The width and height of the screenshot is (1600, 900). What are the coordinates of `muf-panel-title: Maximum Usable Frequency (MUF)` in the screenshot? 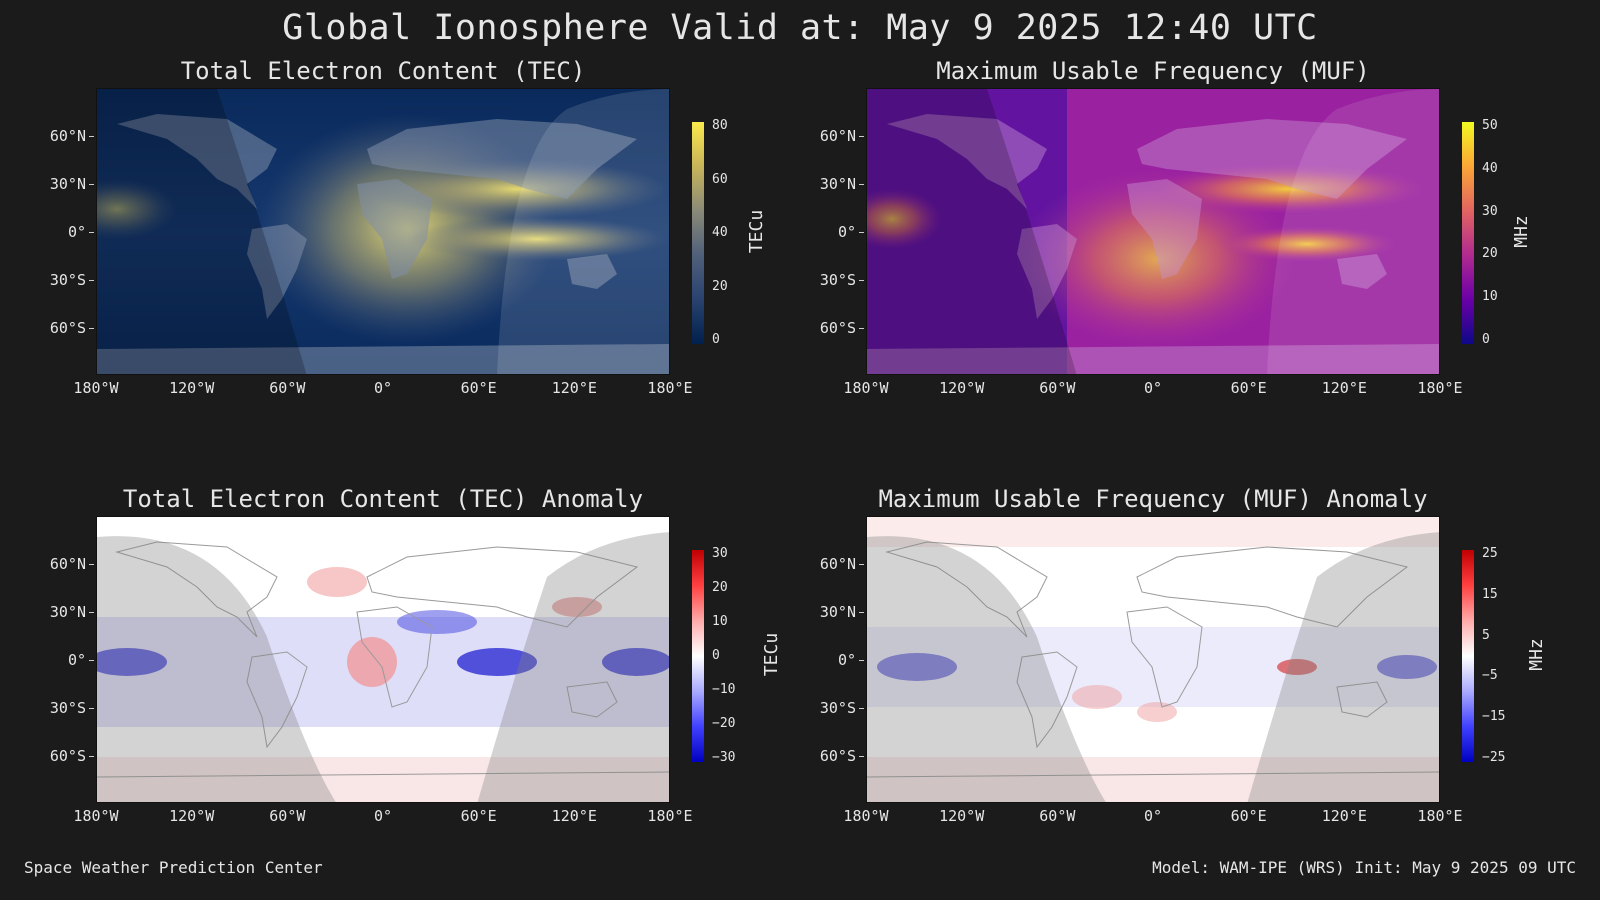 It's located at (1153, 71).